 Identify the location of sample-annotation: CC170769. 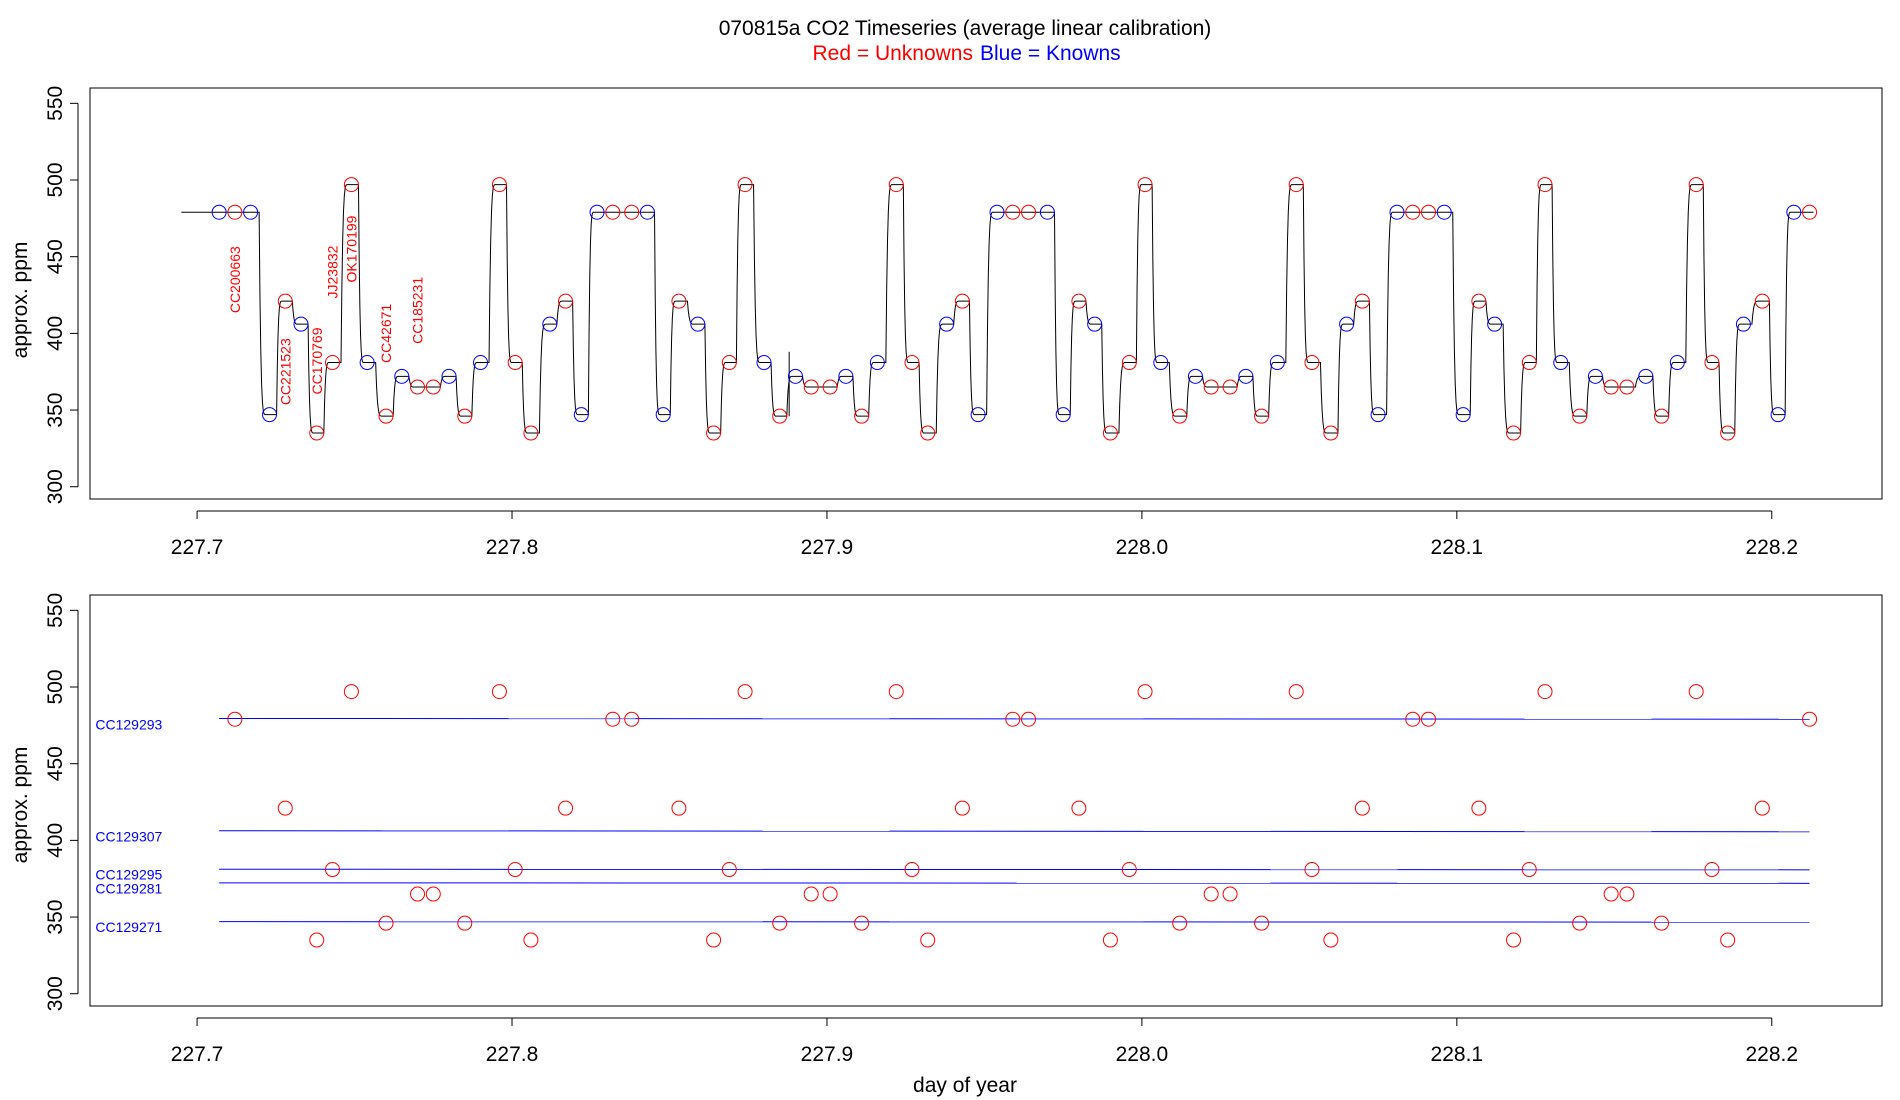
(317, 360).